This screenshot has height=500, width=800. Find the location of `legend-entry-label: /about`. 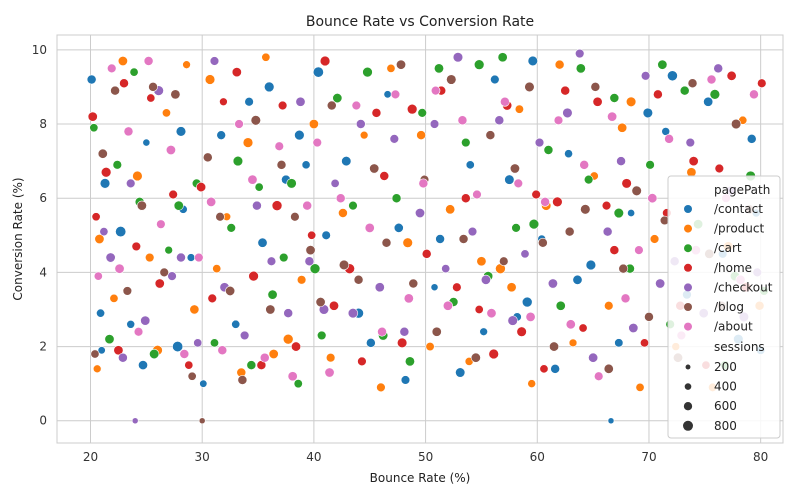

legend-entry-label: /about is located at coordinates (733, 327).